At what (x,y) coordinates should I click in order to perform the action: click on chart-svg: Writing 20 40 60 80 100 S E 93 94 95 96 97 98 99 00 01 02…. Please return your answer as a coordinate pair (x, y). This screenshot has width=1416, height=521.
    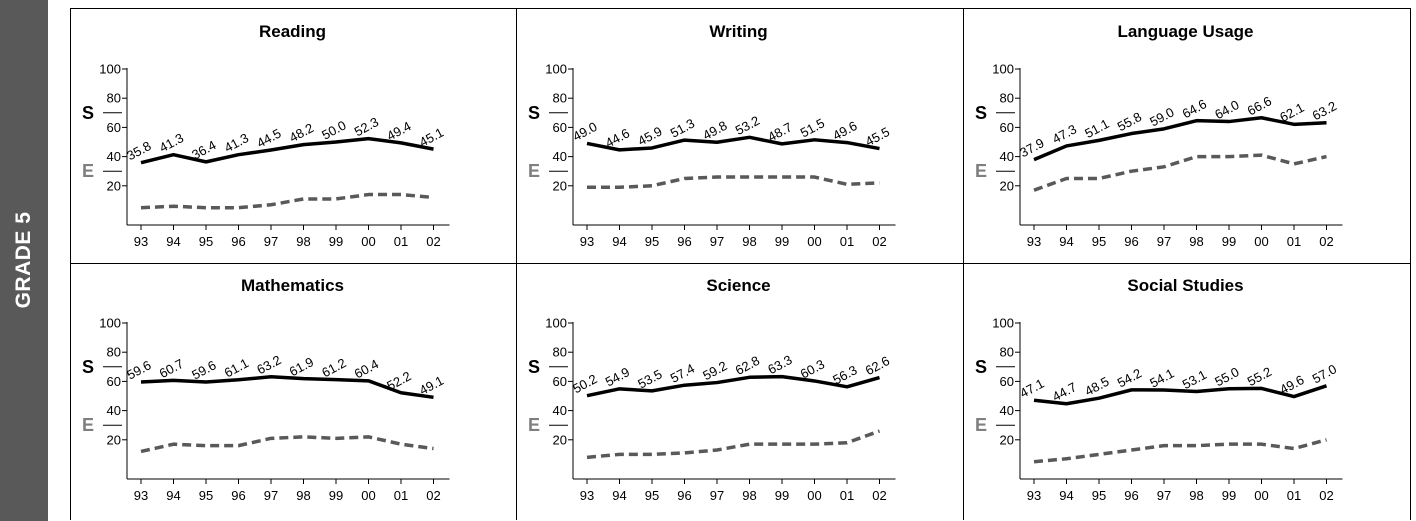
    Looking at the image, I should click on (712, 135).